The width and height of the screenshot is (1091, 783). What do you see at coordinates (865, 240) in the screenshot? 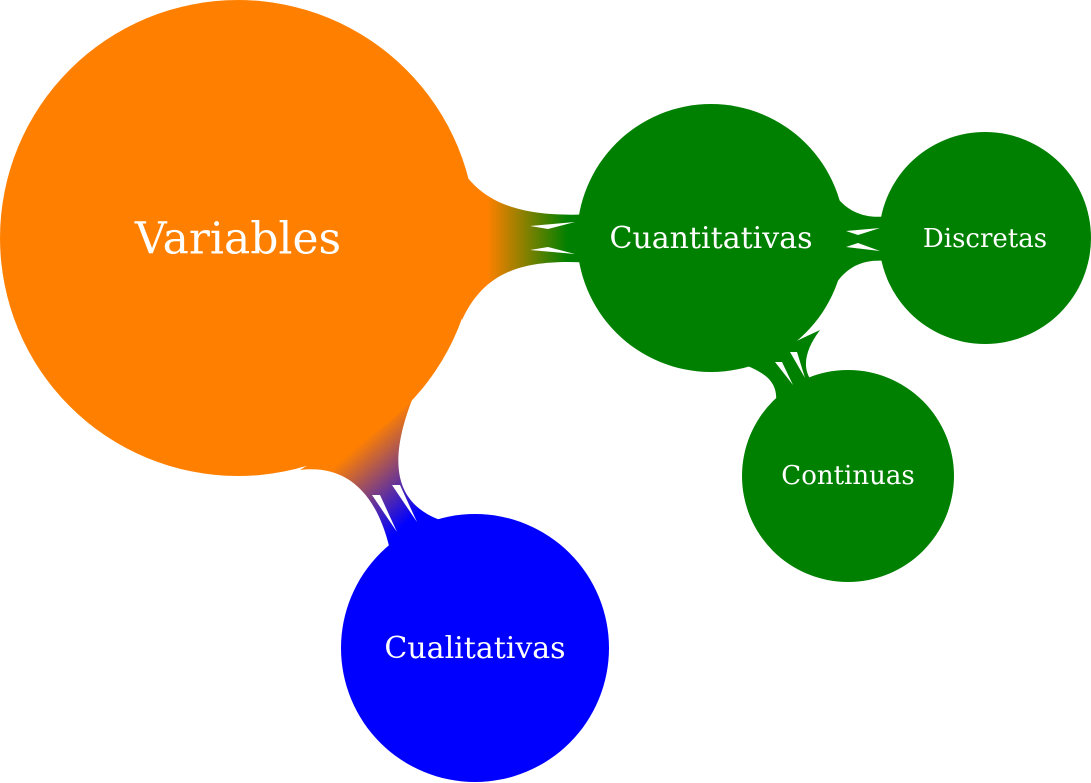
I see `connector-cuantitativas-discretas` at bounding box center [865, 240].